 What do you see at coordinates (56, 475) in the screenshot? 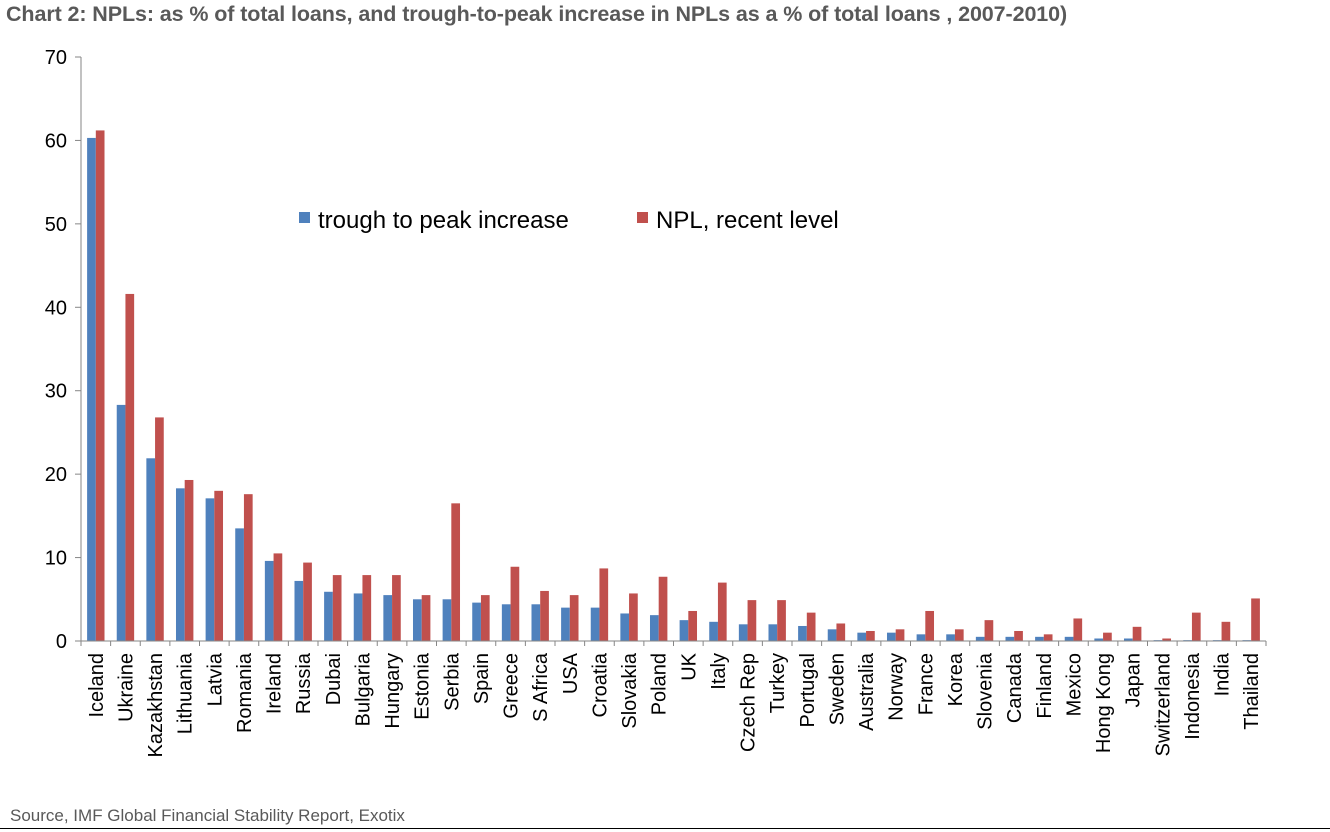
I see `y-tick-label: 20` at bounding box center [56, 475].